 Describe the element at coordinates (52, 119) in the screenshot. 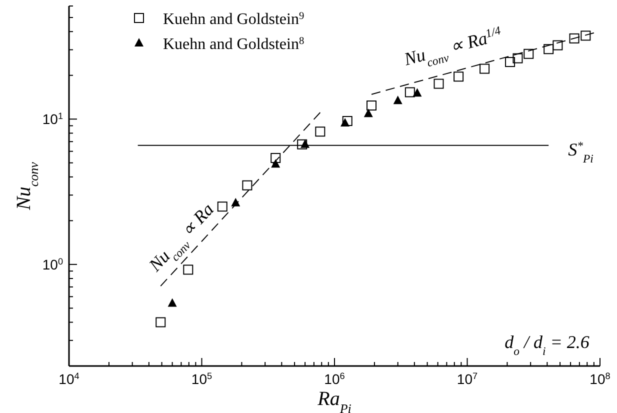

I see `y-tick-label: 10$^{1}$` at that location.